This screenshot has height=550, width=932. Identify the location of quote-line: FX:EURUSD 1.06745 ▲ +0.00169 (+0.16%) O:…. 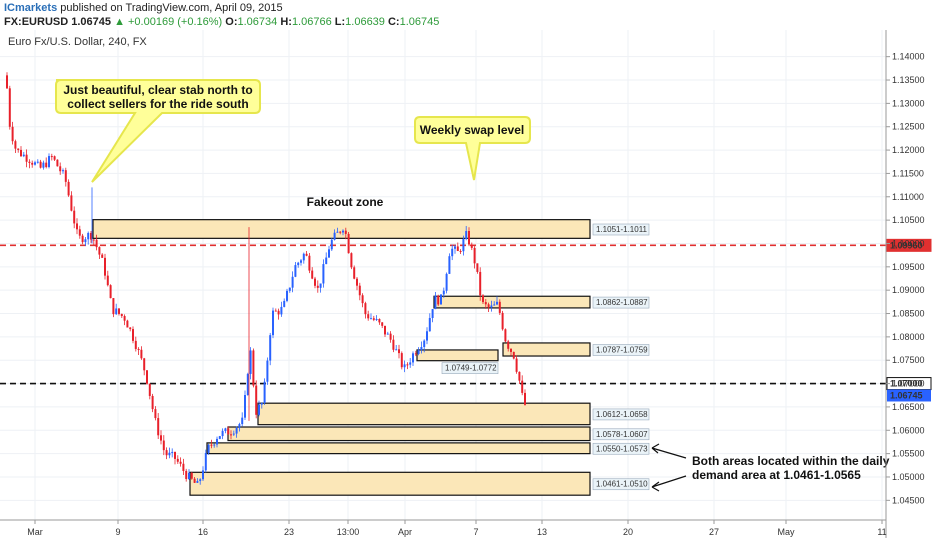
(221, 22).